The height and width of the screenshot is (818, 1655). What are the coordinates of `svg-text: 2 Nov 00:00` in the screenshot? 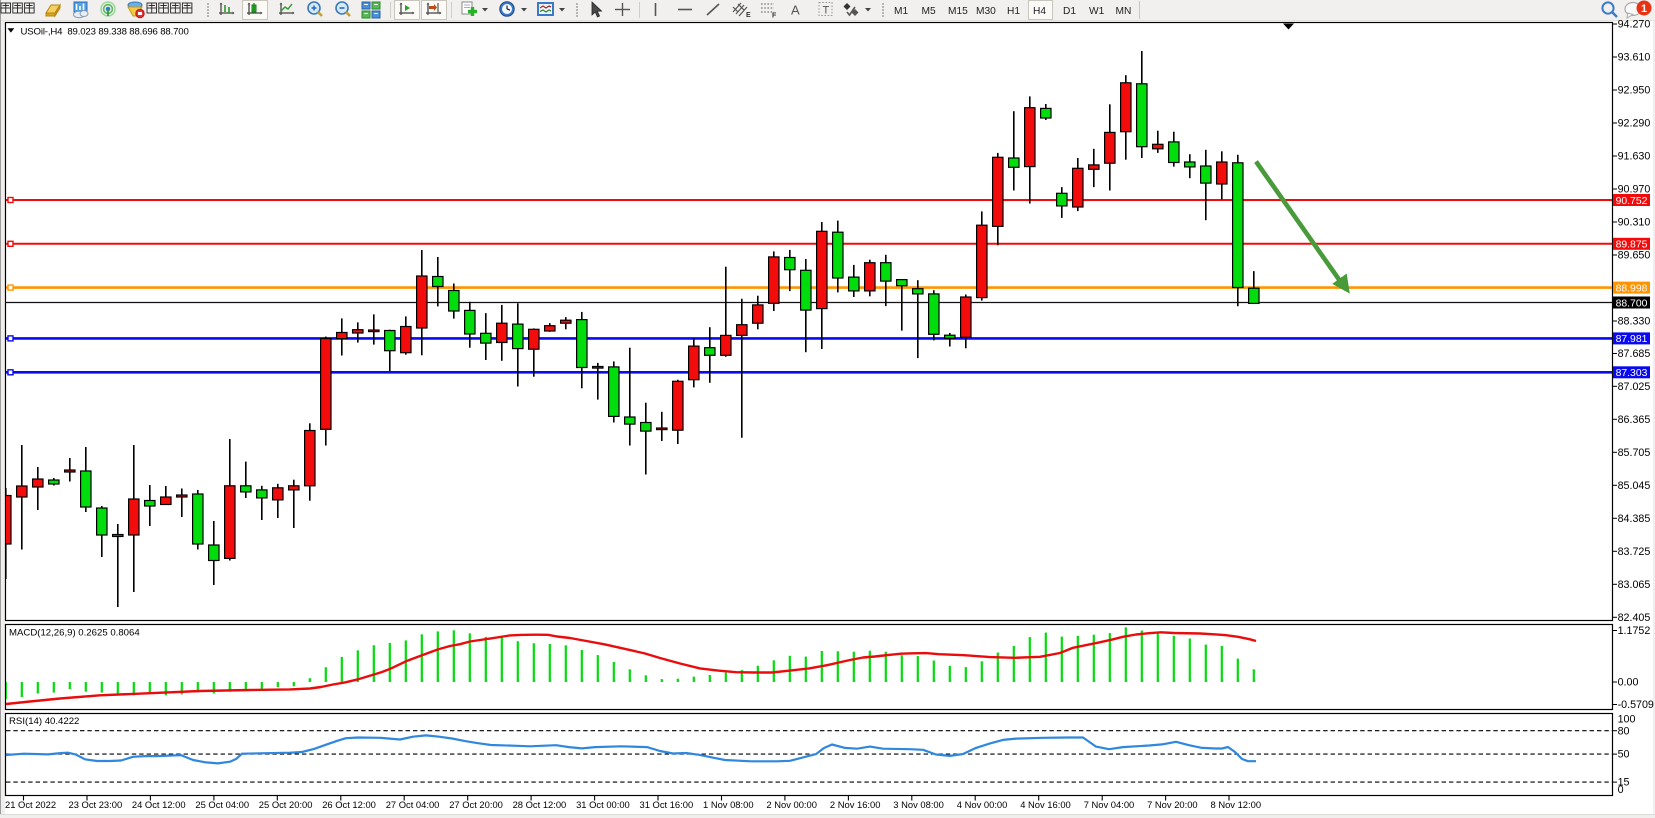 It's located at (791, 804).